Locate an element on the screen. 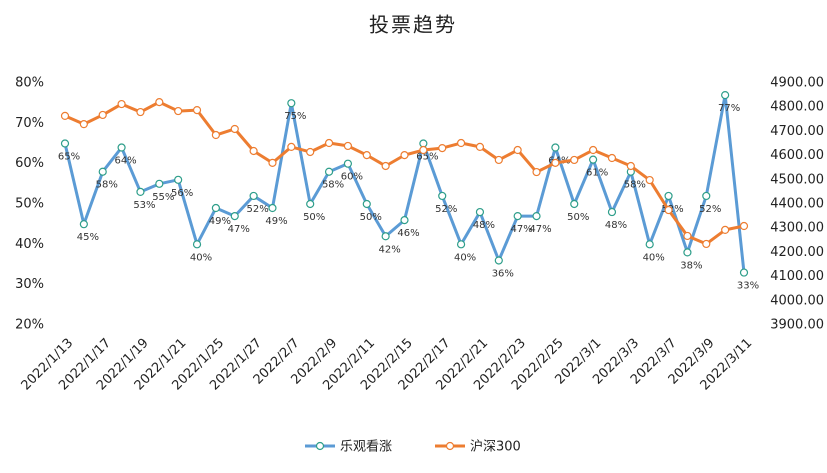  chart-title: 投票趋势 is located at coordinates (413, 25).